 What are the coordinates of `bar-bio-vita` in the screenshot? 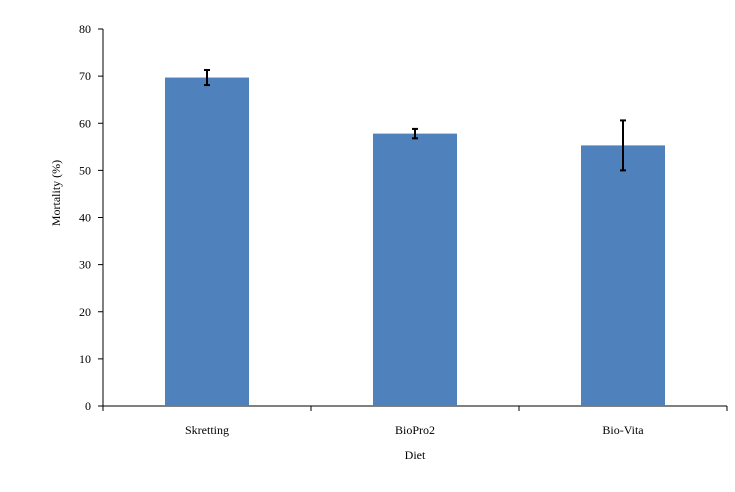 It's located at (623, 275).